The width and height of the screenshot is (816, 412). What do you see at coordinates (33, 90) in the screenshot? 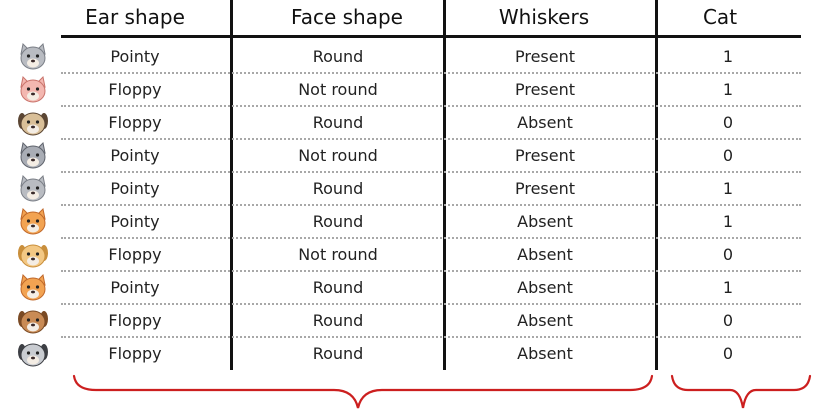
I see `pink-cat-icon` at bounding box center [33, 90].